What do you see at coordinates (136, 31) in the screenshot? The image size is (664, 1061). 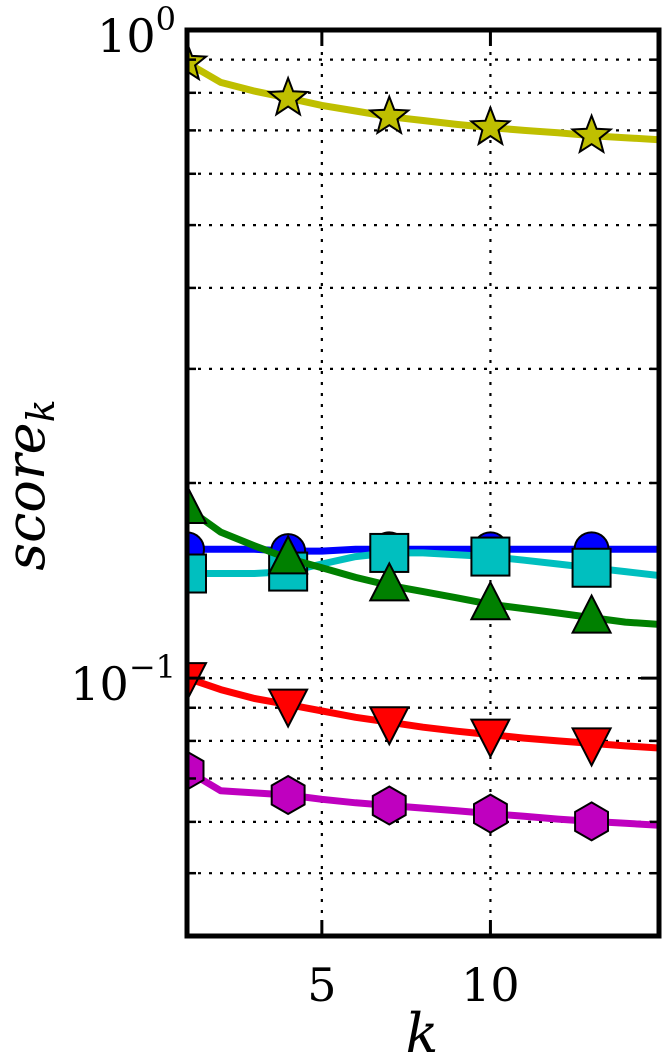 I see `y-tick-label: 10⁰` at bounding box center [136, 31].